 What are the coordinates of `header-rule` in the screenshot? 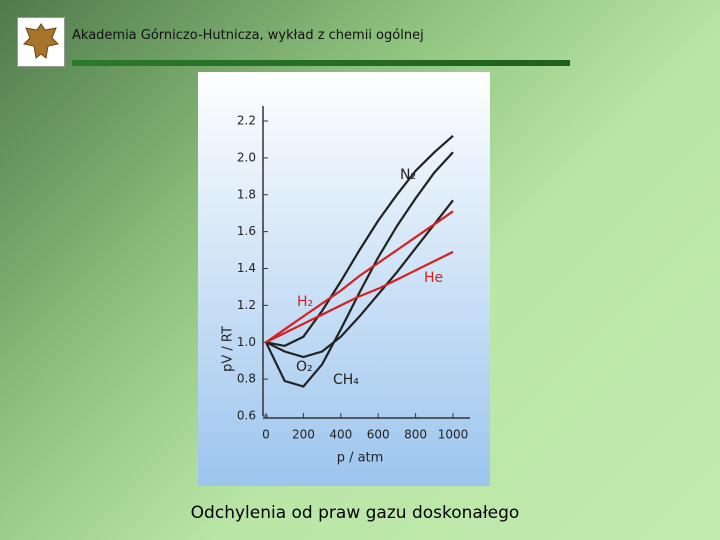 It's located at (321, 63).